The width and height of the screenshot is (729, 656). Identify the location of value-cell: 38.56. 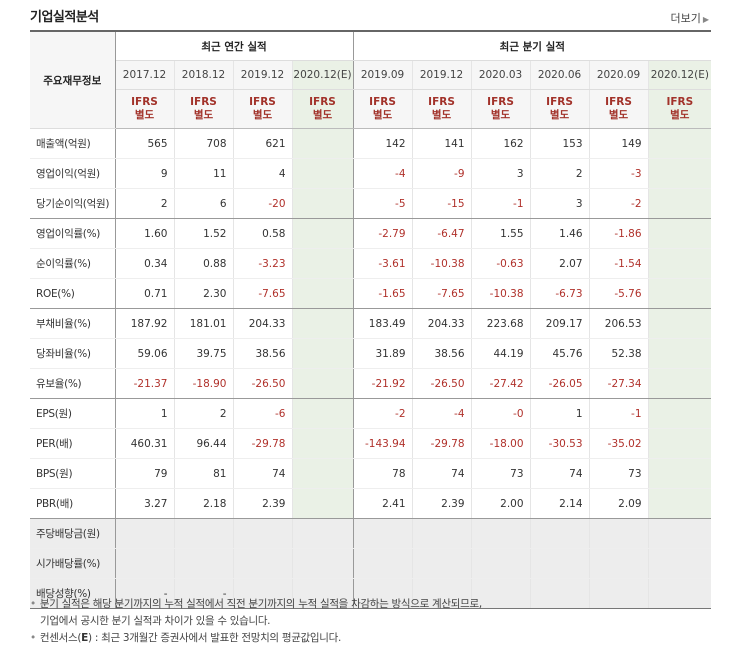
(442, 353).